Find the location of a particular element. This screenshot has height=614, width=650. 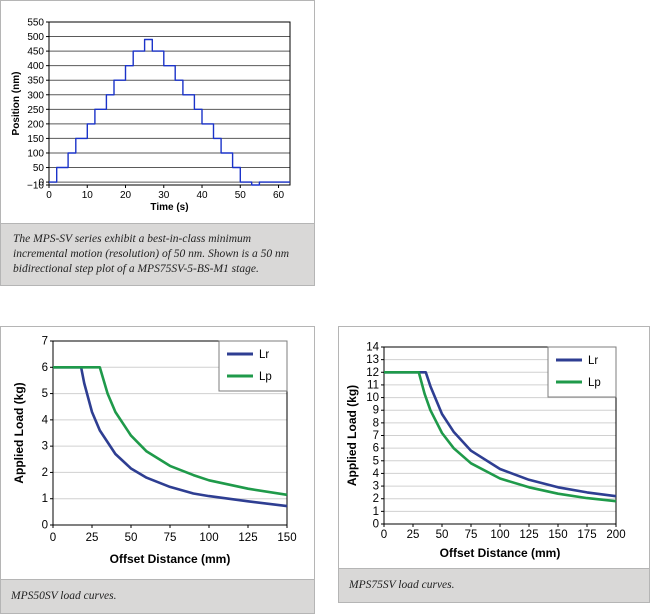

x-tick-label: 30 is located at coordinates (164, 195).